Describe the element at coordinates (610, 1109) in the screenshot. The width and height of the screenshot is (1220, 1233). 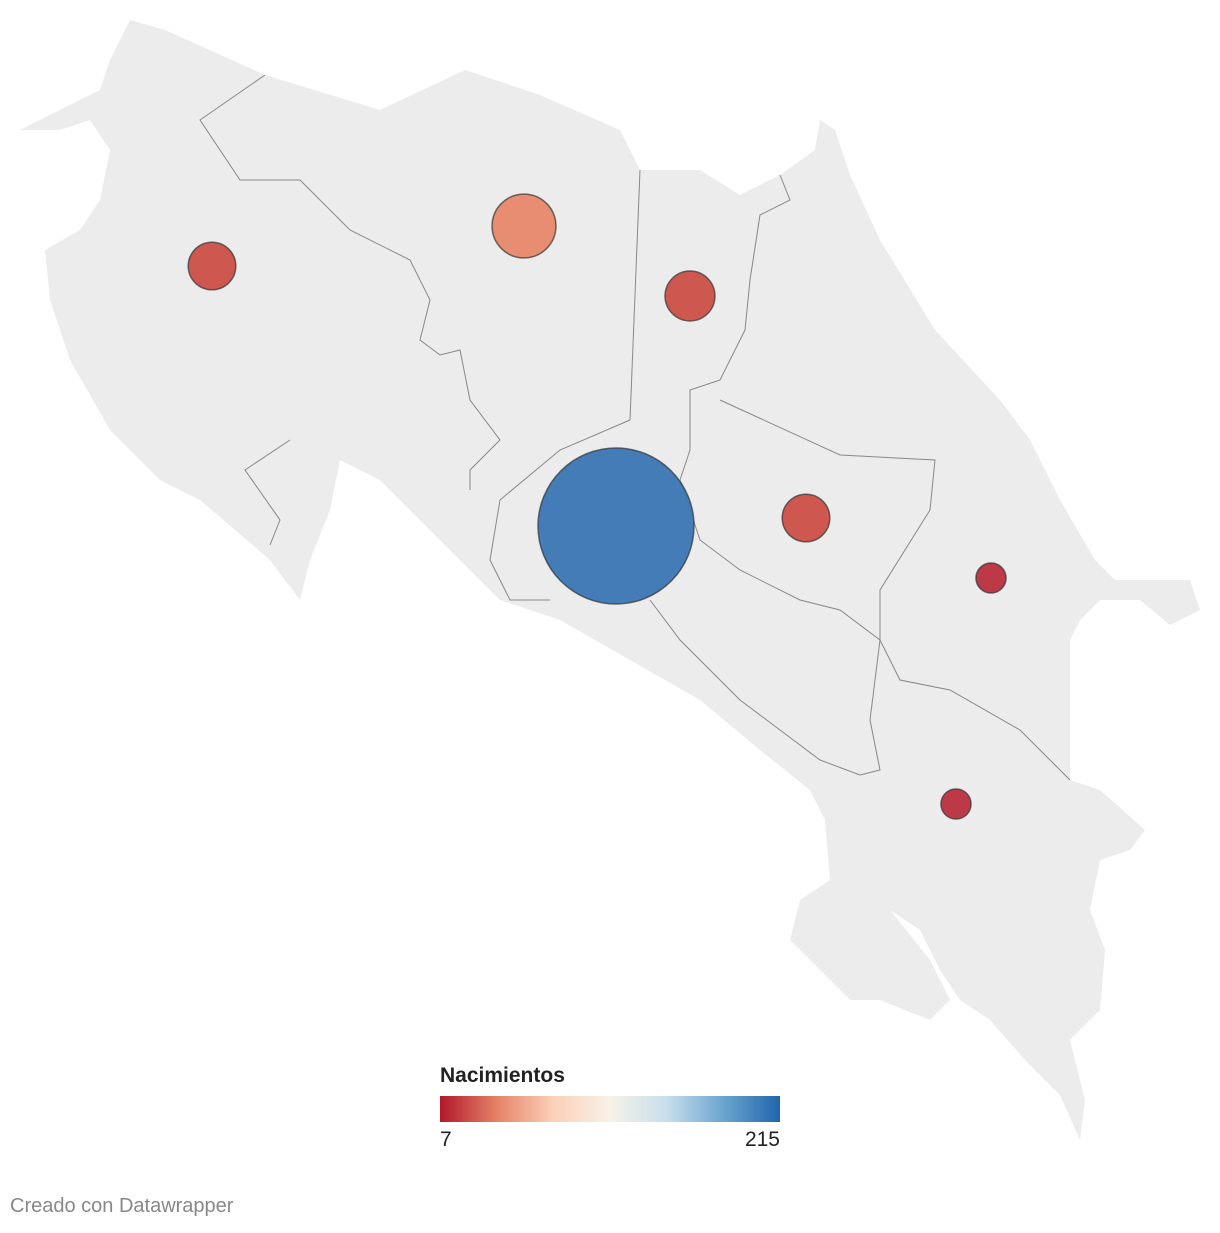
I see `legend-gradient` at that location.